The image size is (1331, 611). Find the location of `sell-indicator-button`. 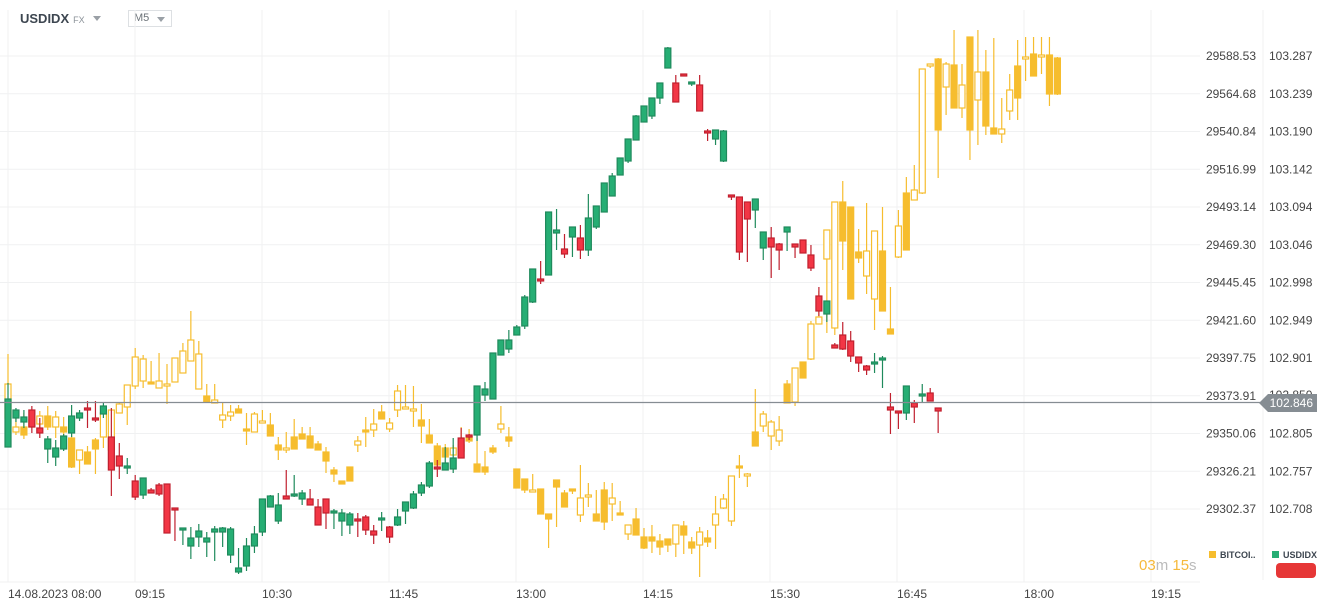

sell-indicator-button is located at coordinates (1296, 570).